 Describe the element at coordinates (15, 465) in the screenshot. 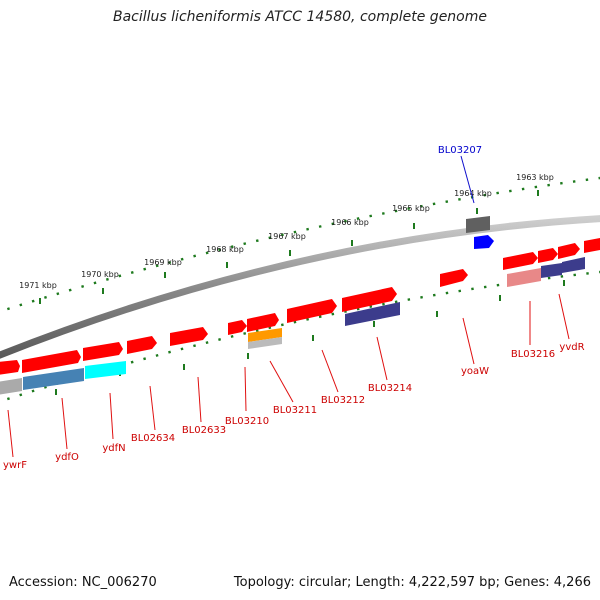

I see `gene-label: ywrF` at that location.